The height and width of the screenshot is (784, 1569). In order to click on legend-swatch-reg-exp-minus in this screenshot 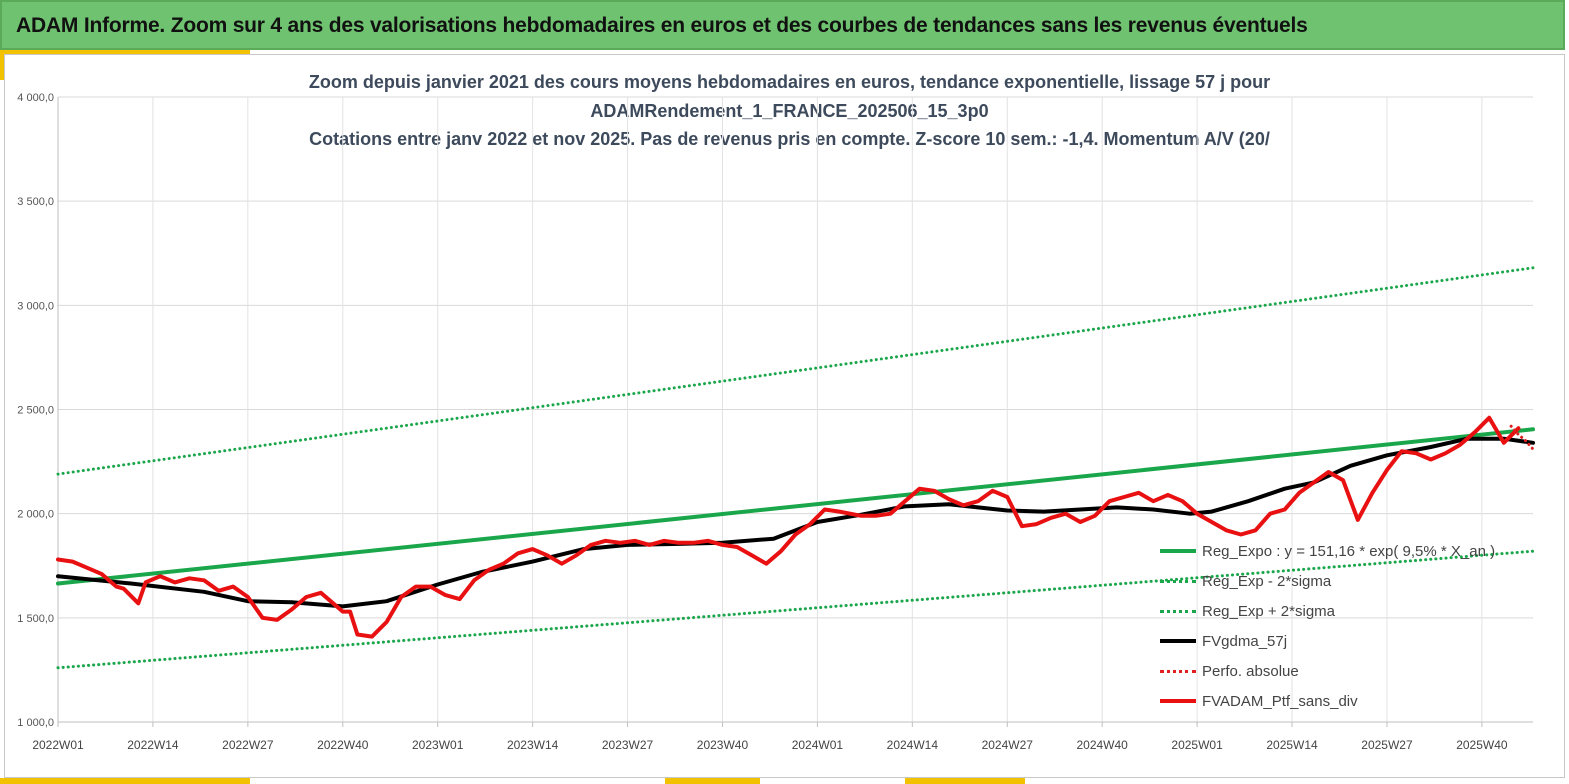, I will do `click(1178, 581)`.